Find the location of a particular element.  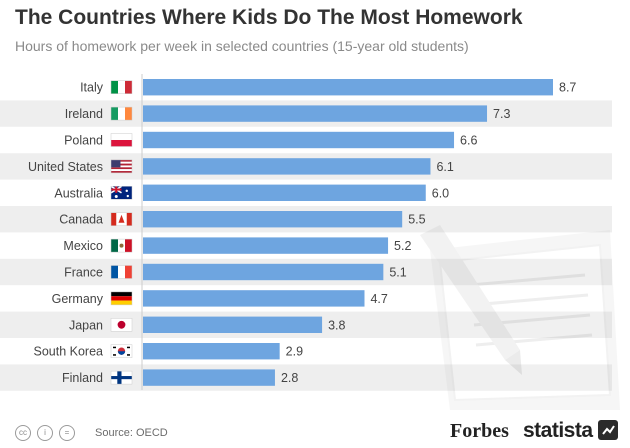

category-label: Ireland is located at coordinates (84, 114).